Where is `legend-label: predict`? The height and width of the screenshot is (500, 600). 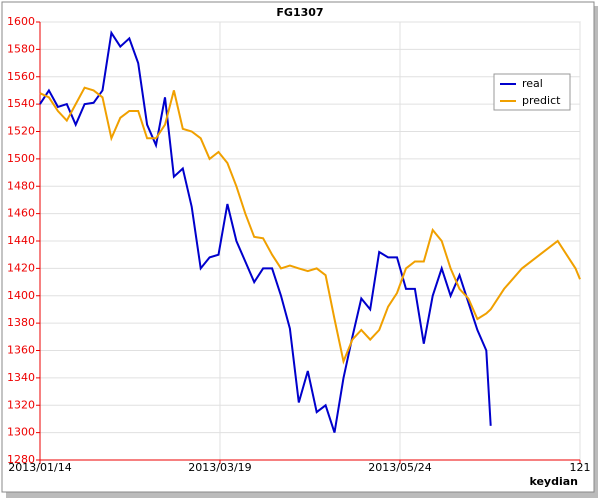 legend-label: predict is located at coordinates (541, 100).